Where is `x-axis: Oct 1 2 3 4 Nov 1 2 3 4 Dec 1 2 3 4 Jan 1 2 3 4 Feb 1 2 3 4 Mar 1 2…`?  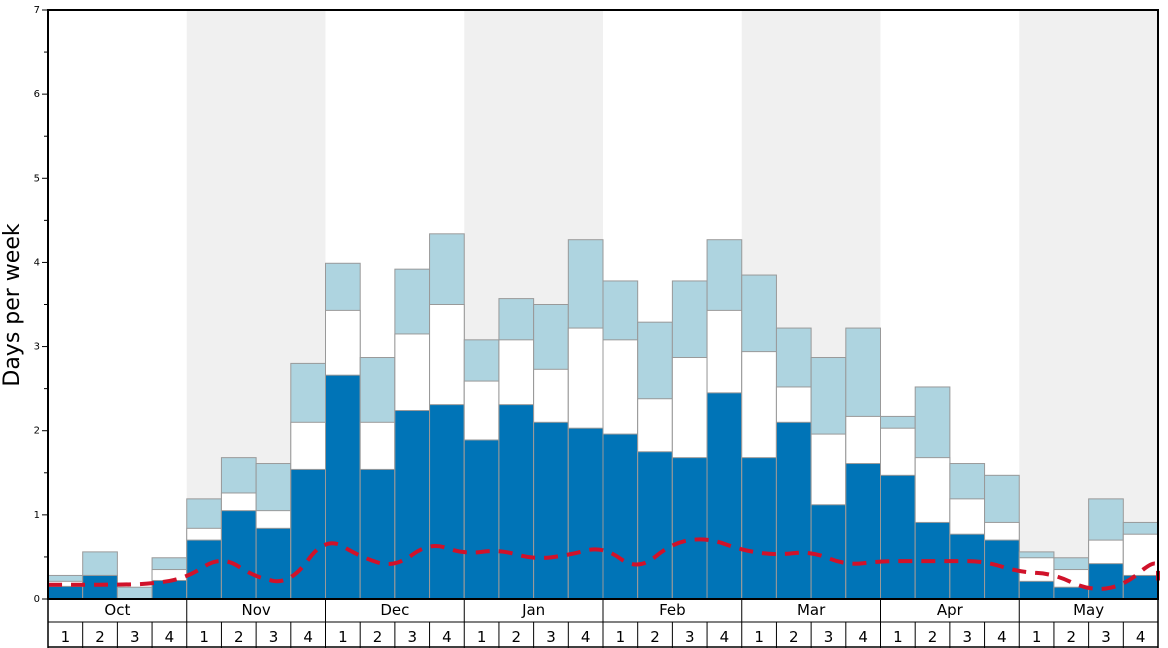
x-axis: Oct 1 2 3 4 Nov 1 2 3 4 Dec 1 2 3 4 Jan 1 2 3 4 Feb 1 2 3 4 Mar 1 2… is located at coordinates (603, 623).